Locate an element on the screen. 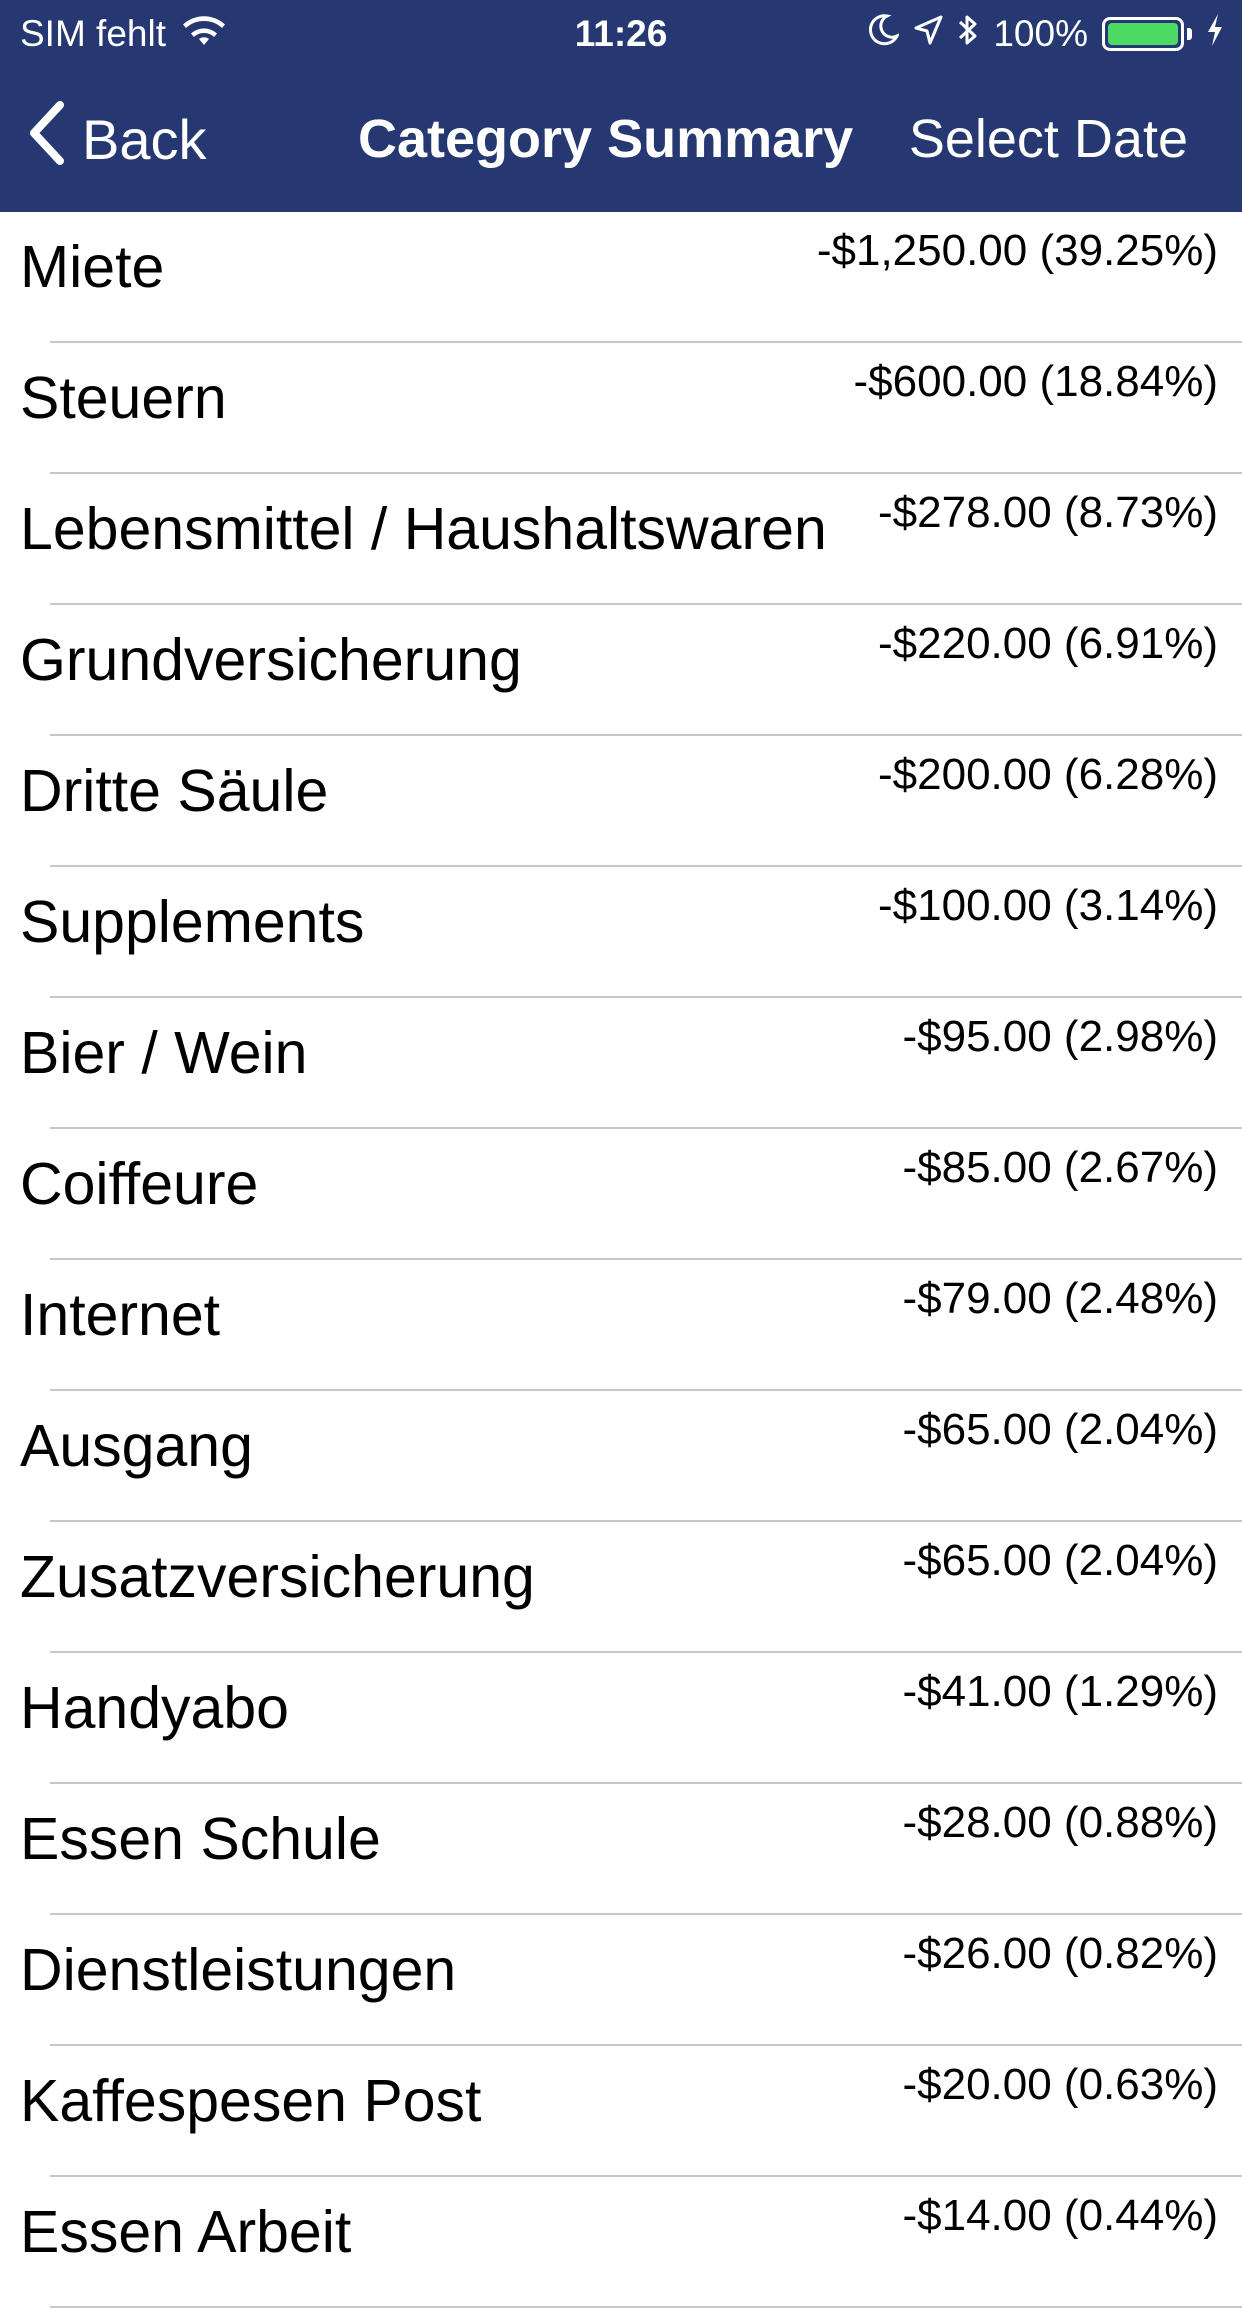 The image size is (1242, 2308). battery-tip is located at coordinates (1189, 34).